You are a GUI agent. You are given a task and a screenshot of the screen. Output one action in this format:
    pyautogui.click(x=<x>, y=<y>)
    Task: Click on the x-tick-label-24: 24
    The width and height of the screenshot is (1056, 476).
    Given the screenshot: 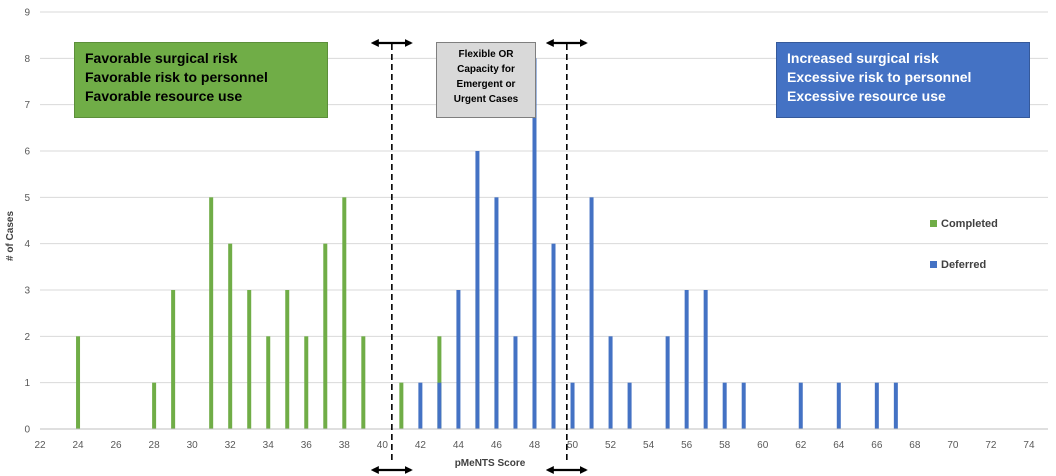 What is the action you would take?
    pyautogui.click(x=78, y=445)
    